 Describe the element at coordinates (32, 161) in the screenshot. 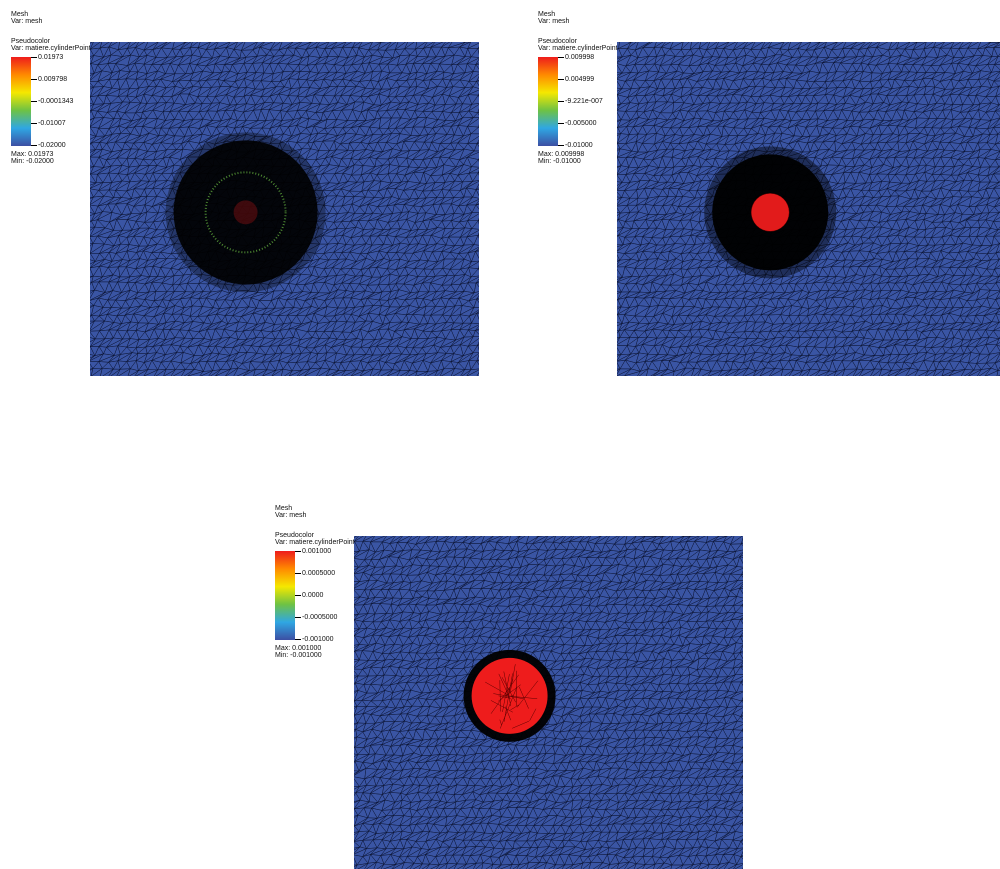

I see `min-value-label: Min: -0.02000` at that location.